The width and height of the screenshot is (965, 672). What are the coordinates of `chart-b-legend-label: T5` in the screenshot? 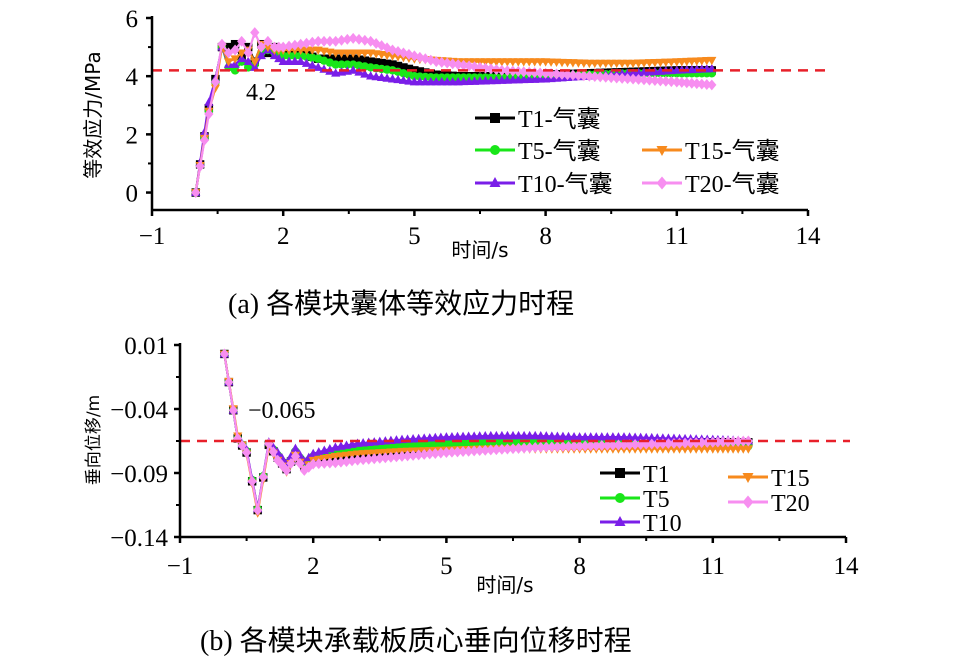 It's located at (656, 500).